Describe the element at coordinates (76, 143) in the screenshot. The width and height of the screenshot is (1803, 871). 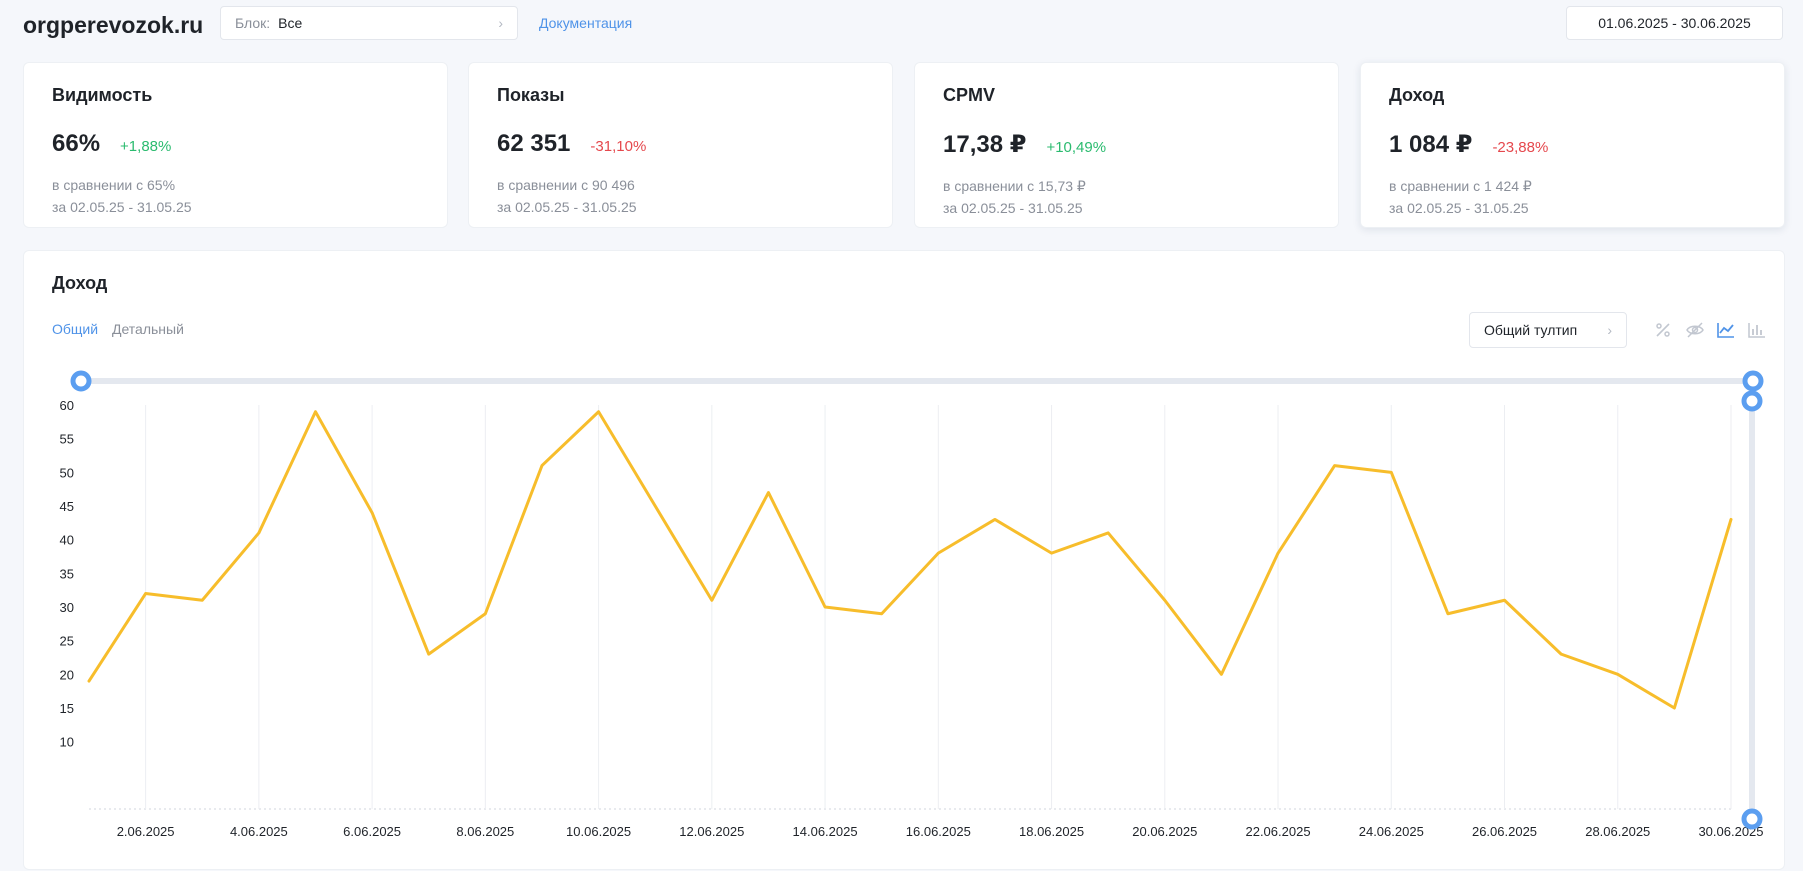
I see `card-value: 66%` at that location.